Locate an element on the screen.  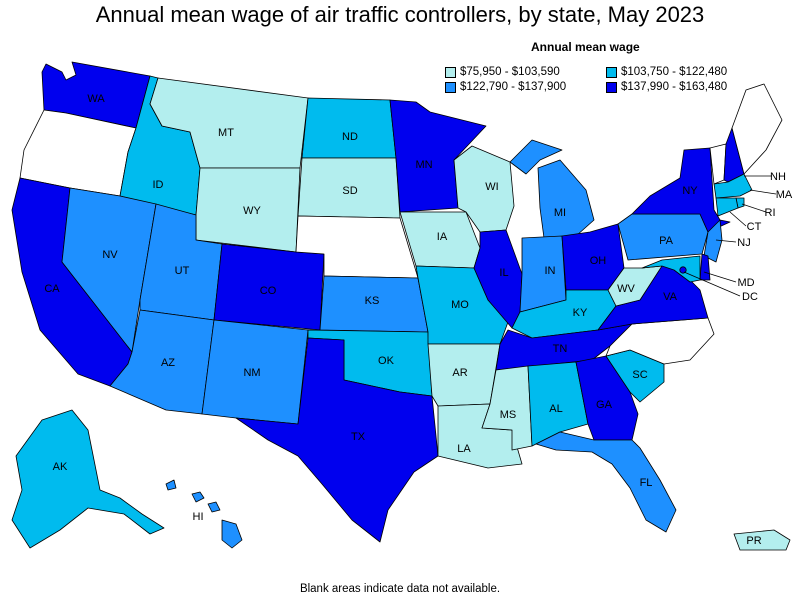
state-label-il: IL is located at coordinates (503, 273).